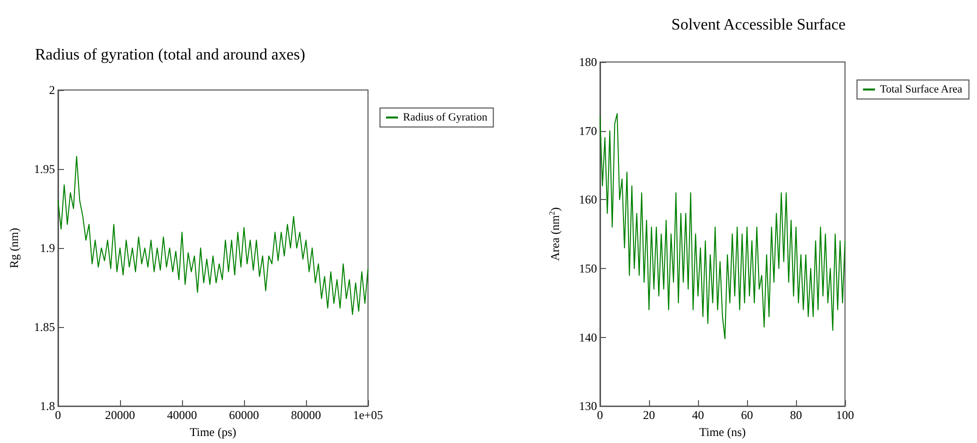 The width and height of the screenshot is (977, 443). What do you see at coordinates (445, 118) in the screenshot?
I see `legend-label: Radius of Gyration` at bounding box center [445, 118].